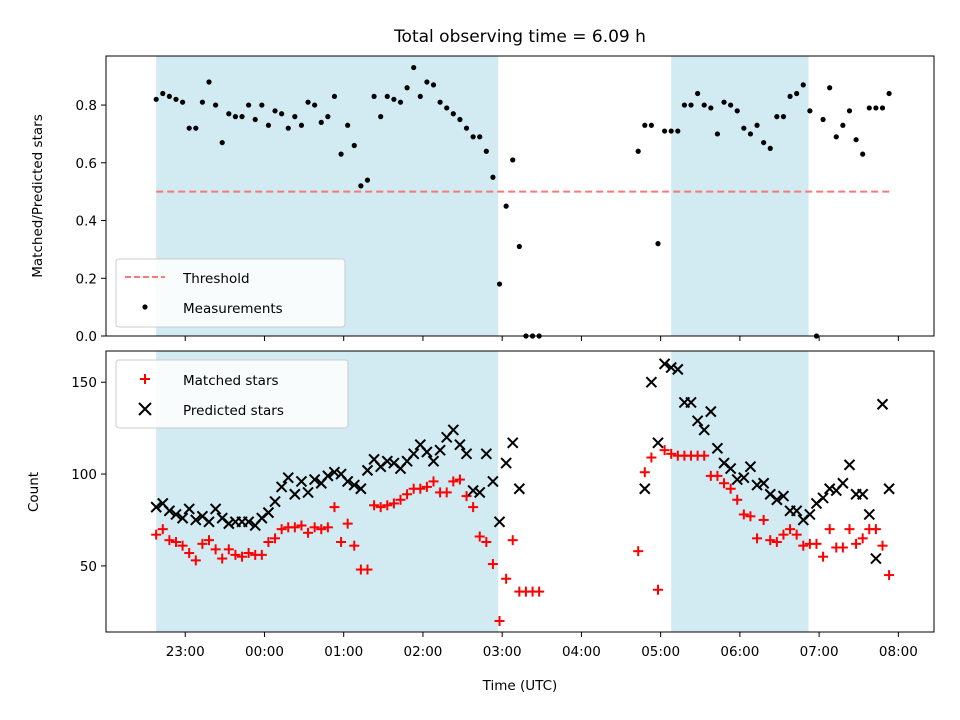 The image size is (960, 720). I want to click on x-tick-label: 01:00, so click(343, 652).